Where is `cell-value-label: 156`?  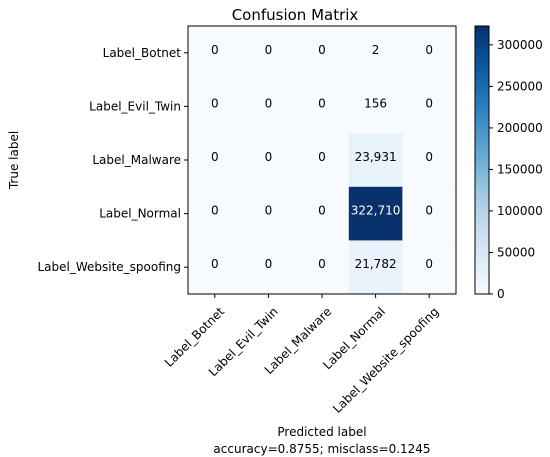
cell-value-label: 156 is located at coordinates (375, 103).